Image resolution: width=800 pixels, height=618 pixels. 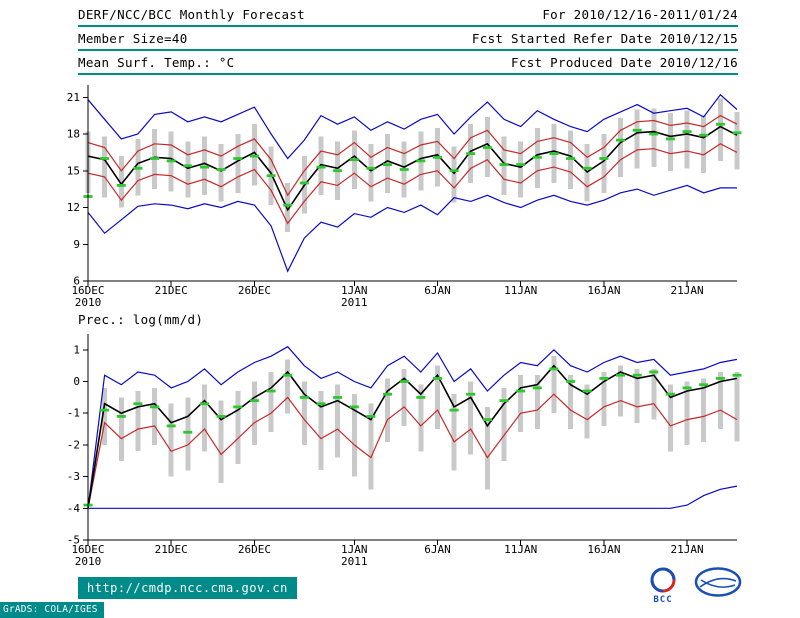 What do you see at coordinates (663, 600) in the screenshot?
I see `bcc-logo-label: BCC` at bounding box center [663, 600].